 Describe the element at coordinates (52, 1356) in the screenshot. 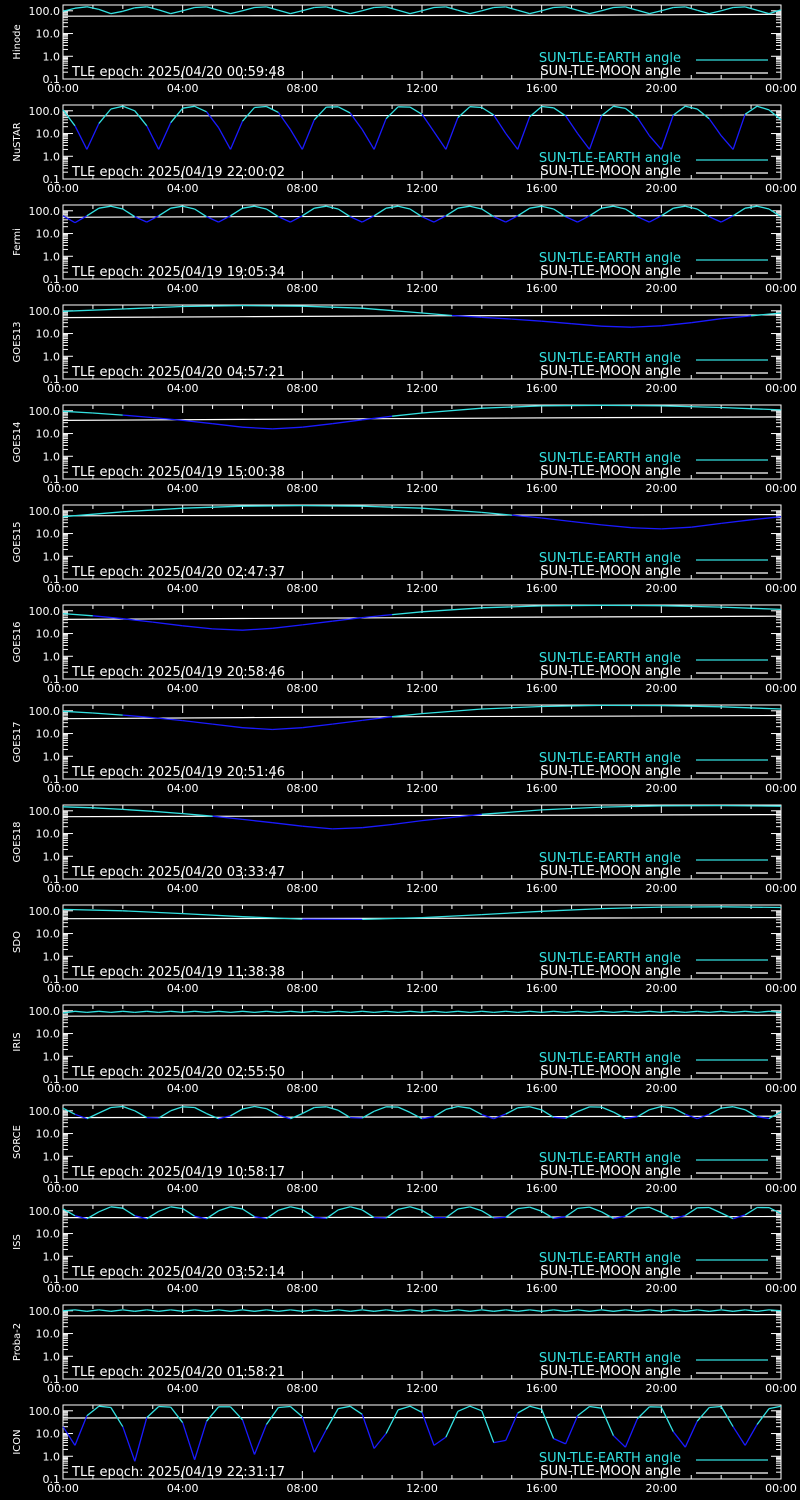

I see `y-tick-label: 1.0` at that location.